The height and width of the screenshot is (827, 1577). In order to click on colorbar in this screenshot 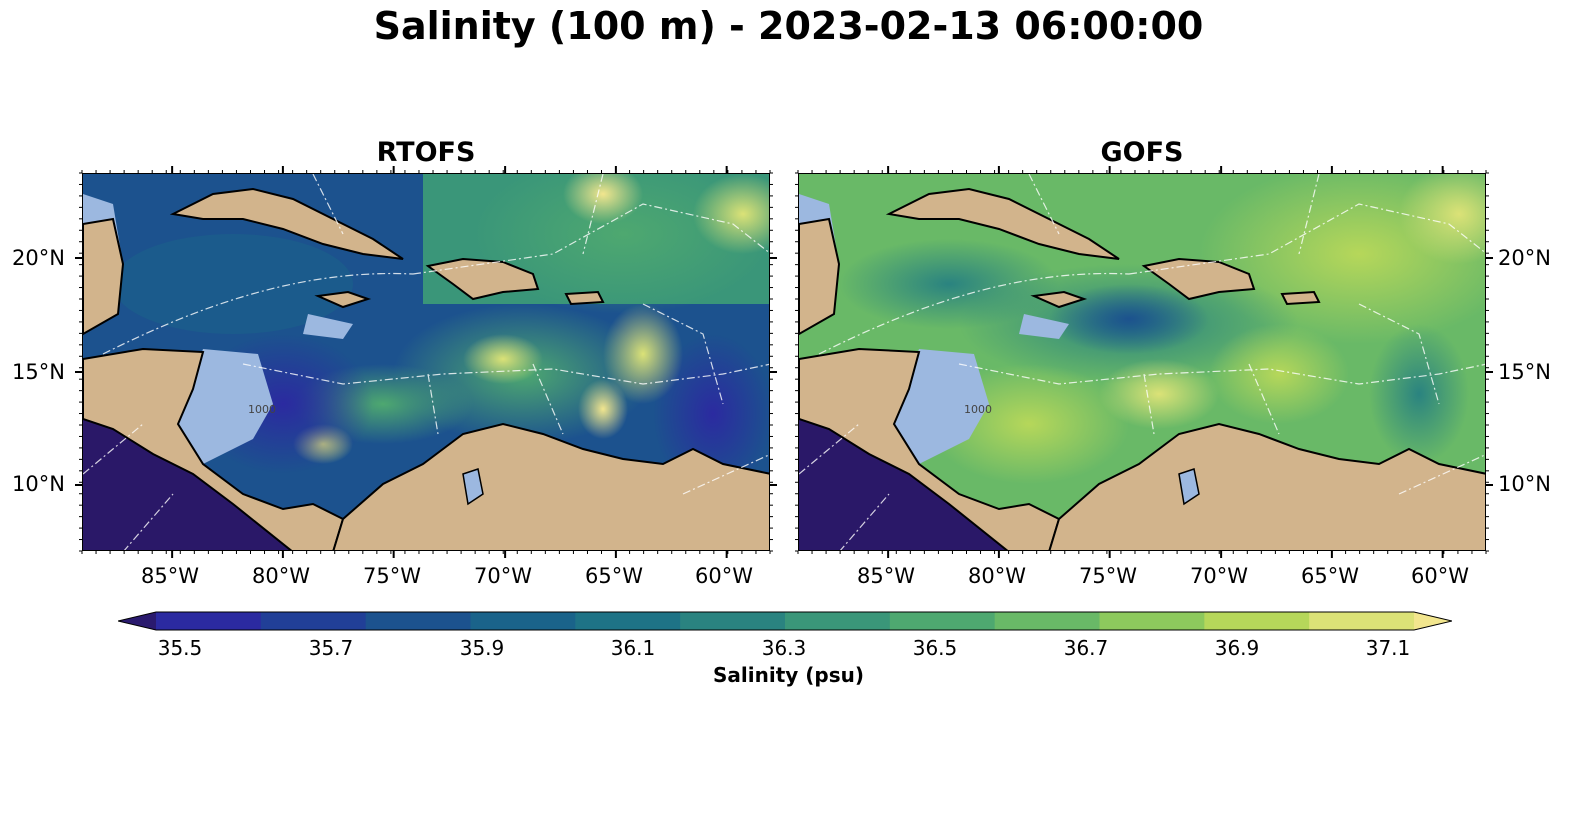, I will do `click(785, 621)`.